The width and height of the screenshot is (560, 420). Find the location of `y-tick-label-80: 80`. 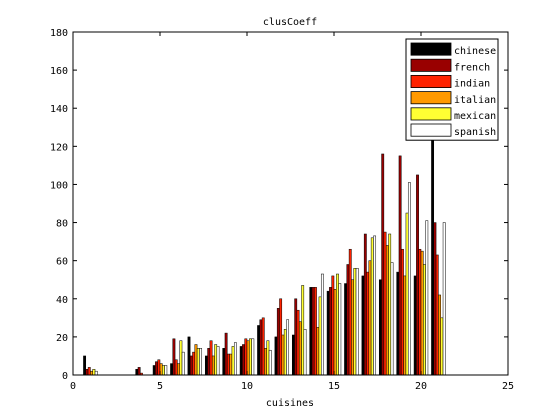

y-tick-label-80: 80 is located at coordinates (62, 224).